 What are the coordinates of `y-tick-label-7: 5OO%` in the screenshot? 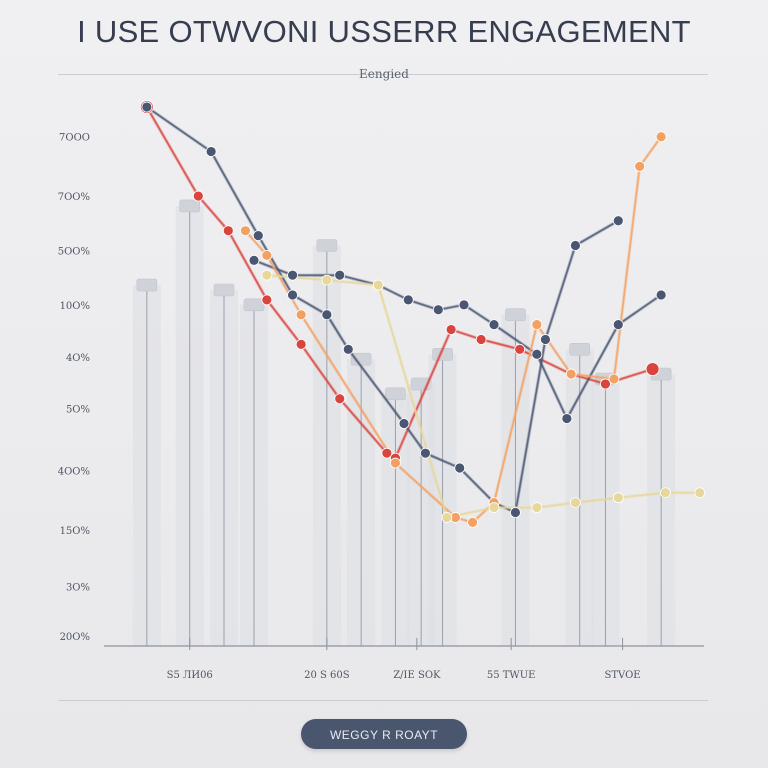 It's located at (74, 251).